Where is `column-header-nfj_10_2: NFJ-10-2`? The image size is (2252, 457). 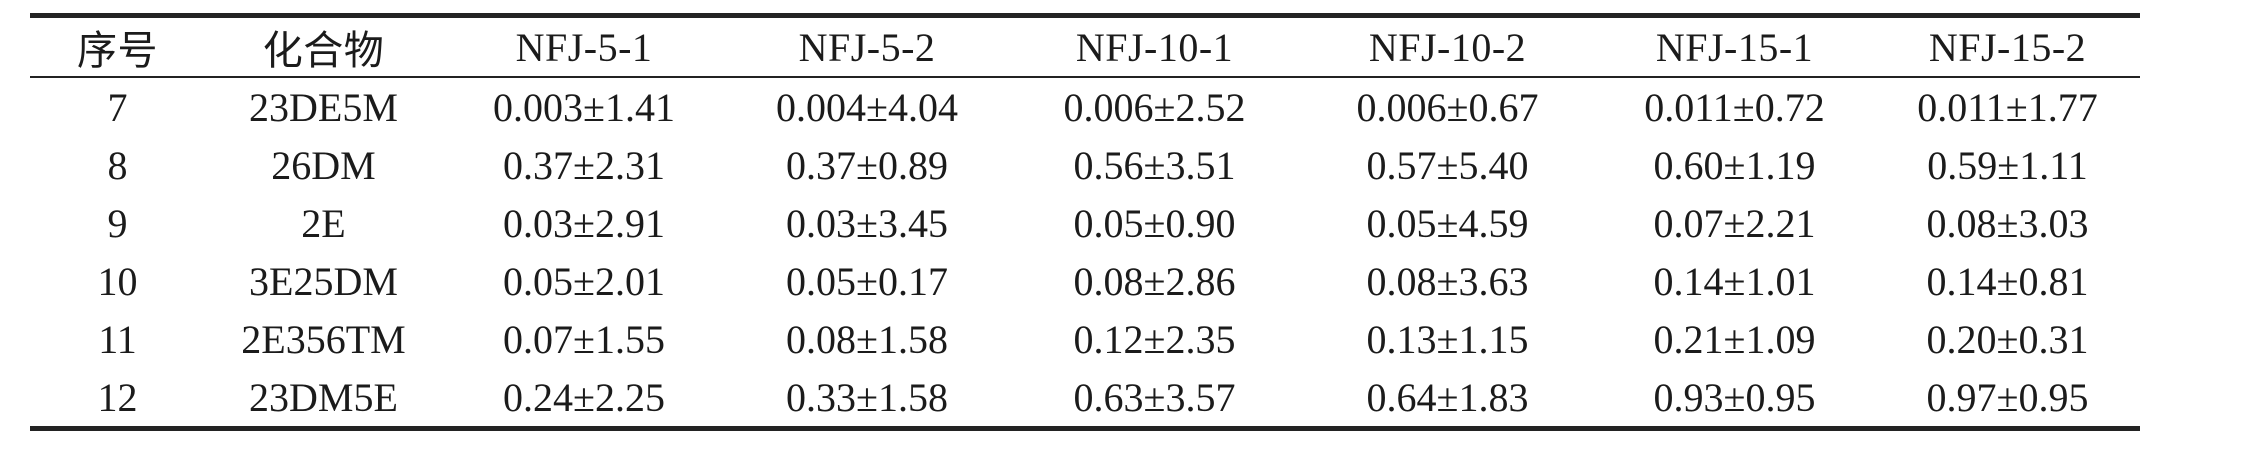 column-header-nfj_10_2: NFJ-10-2 is located at coordinates (1447, 46).